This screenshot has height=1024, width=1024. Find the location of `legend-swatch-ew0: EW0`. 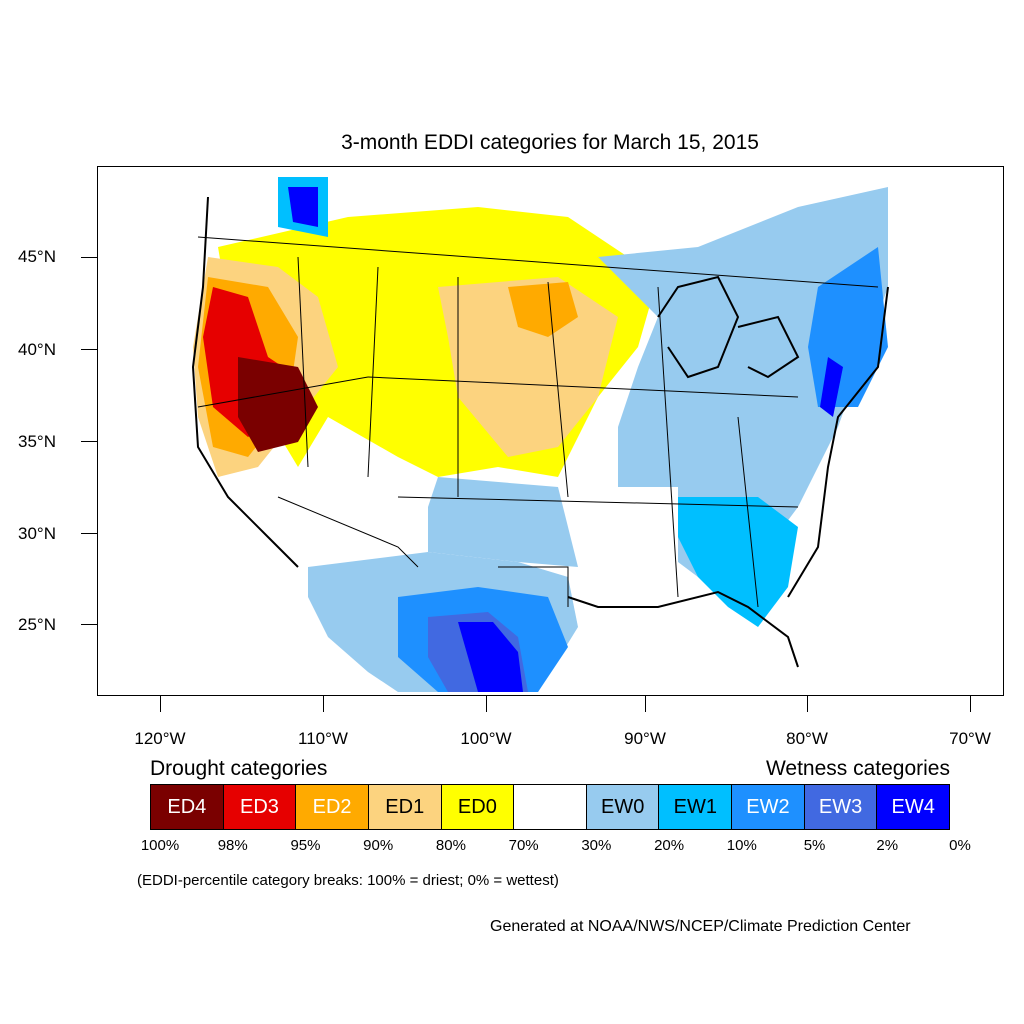

legend-swatch-ew0: EW0 is located at coordinates (623, 807).